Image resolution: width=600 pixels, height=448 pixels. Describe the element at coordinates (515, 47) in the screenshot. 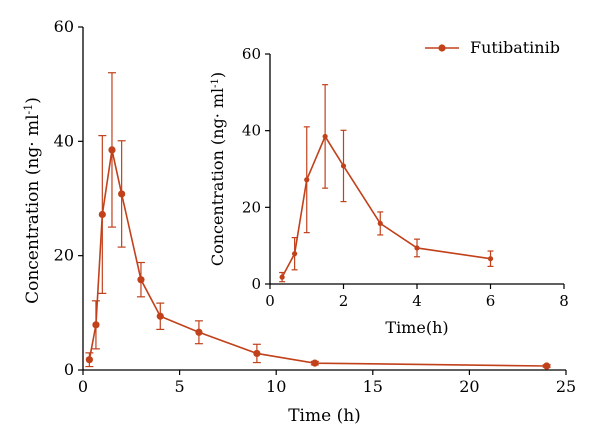

I see `legend-label-futibatinib: Futibatinib` at that location.